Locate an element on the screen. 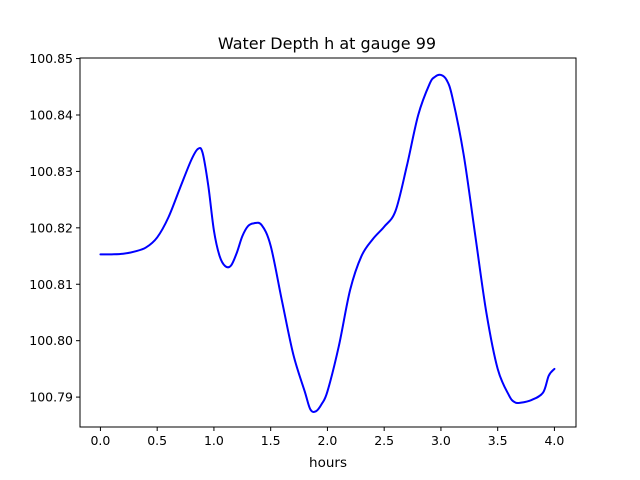 This screenshot has width=640, height=480. x-tick-label: 0.0 is located at coordinates (100, 440).